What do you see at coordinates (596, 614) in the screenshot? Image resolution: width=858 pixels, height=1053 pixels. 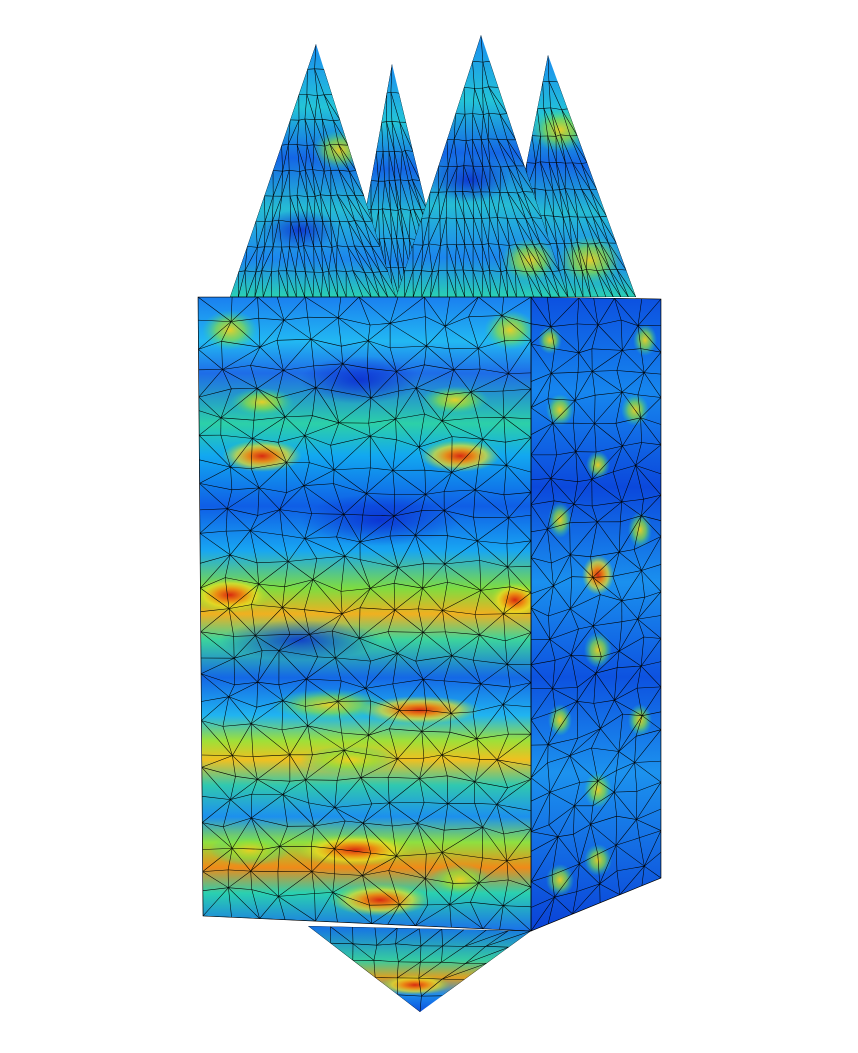 I see `box-right-face` at bounding box center [596, 614].